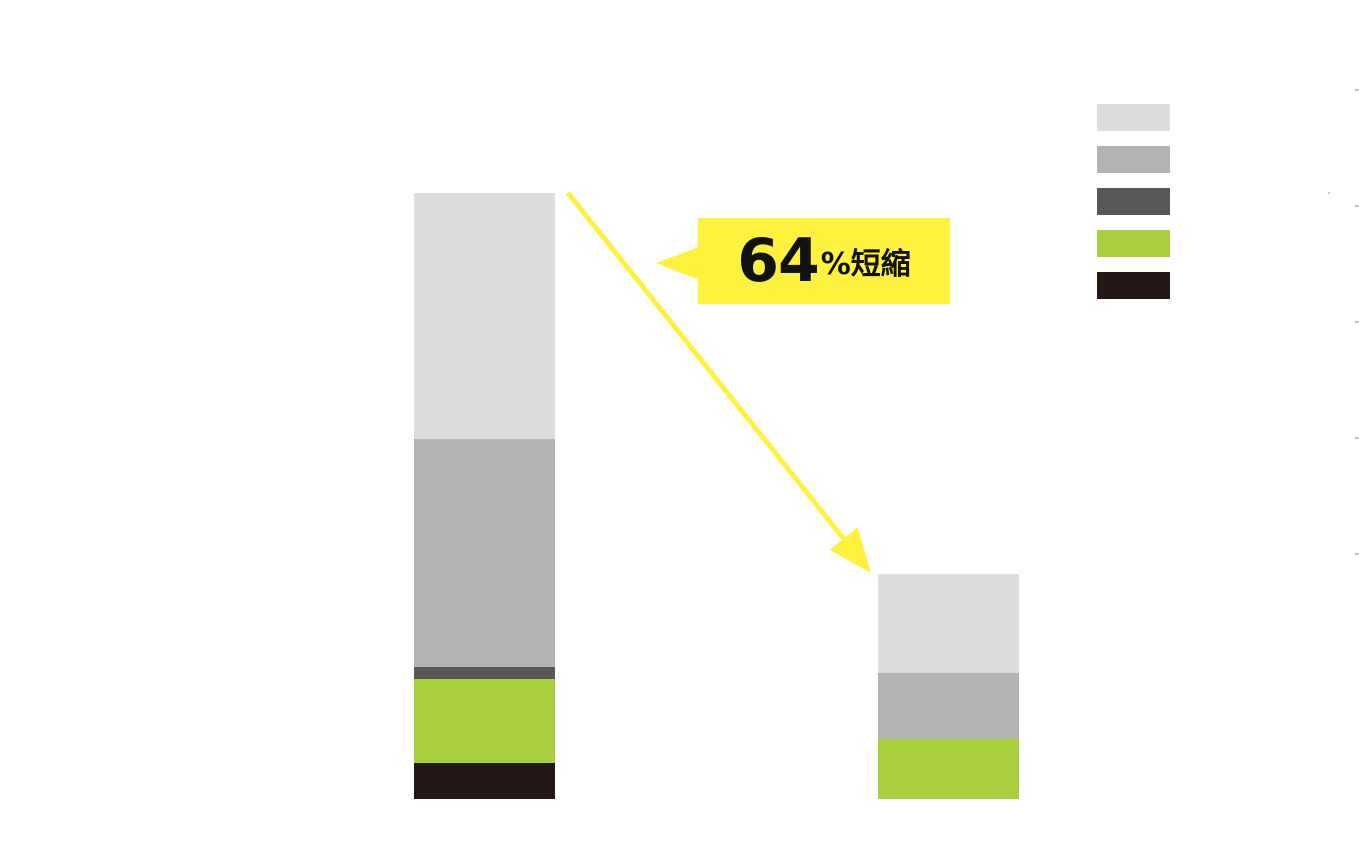  I want to click on reduction-callout: 64 %短縮, so click(824, 261).